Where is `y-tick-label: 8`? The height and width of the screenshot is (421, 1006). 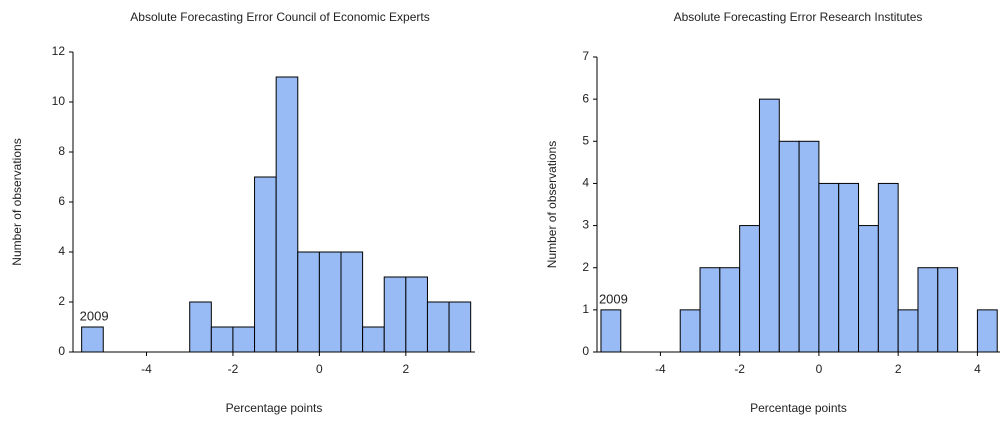
y-tick-label: 8 is located at coordinates (61, 151).